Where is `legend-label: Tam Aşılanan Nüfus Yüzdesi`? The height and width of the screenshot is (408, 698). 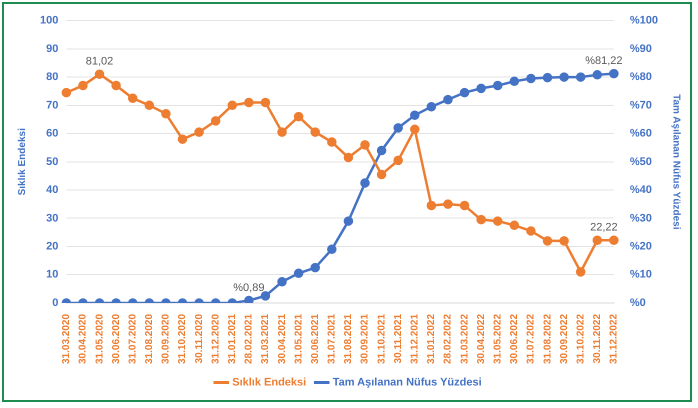
legend-label: Tam Aşılanan Nüfus Yüzdesi is located at coordinates (407, 382).